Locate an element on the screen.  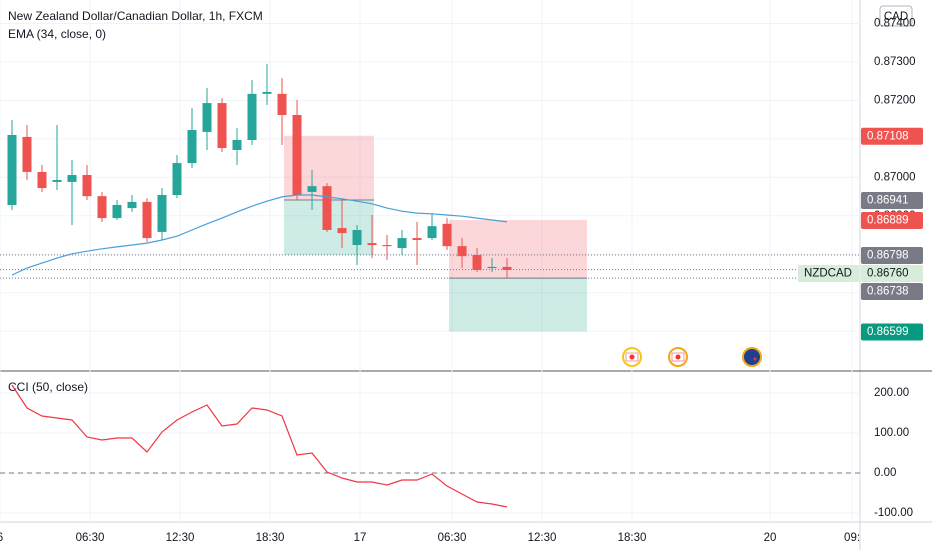
symbol-tag-label: NZDCAD is located at coordinates (828, 274).